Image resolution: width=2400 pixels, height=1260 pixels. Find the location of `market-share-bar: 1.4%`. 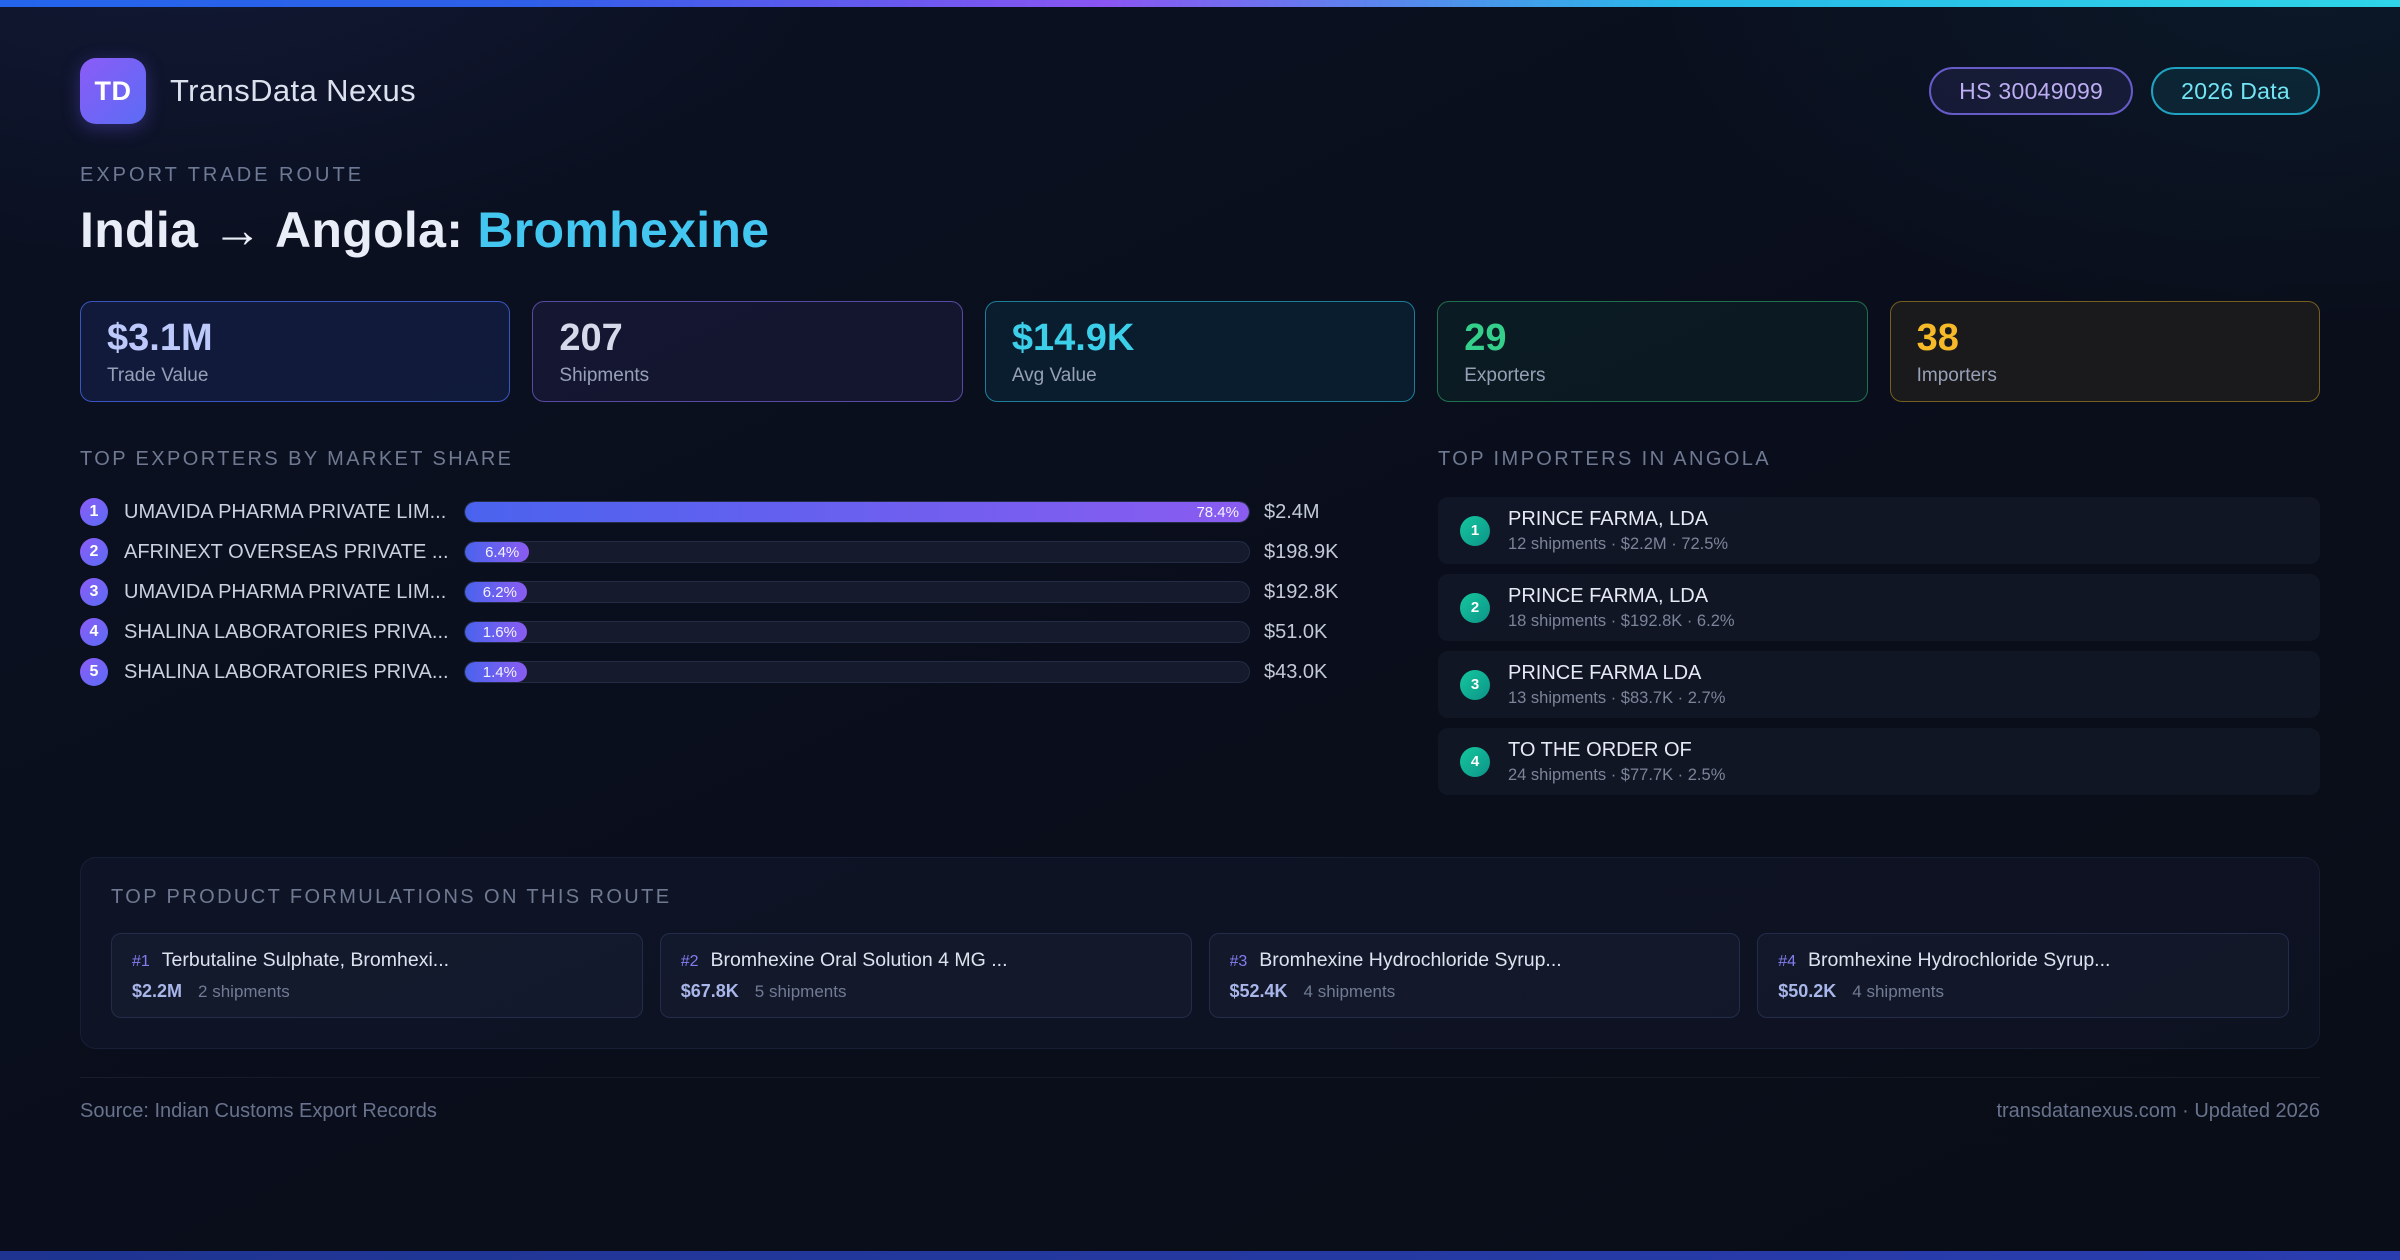

market-share-bar: 1.4% is located at coordinates (857, 672).